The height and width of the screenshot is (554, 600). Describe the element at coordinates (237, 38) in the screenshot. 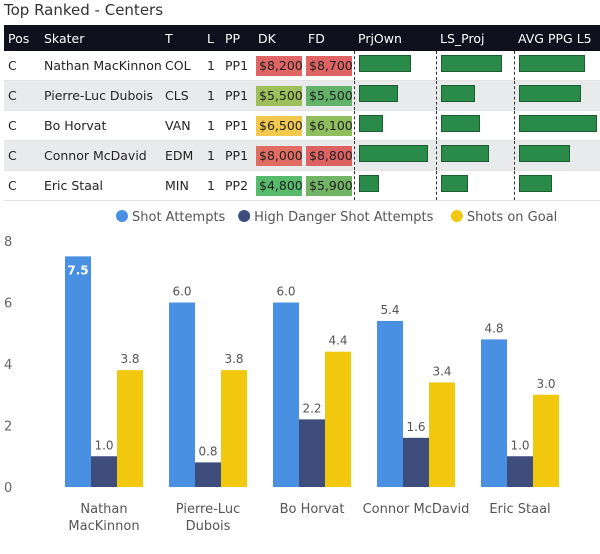

I see `column-header: PP` at that location.